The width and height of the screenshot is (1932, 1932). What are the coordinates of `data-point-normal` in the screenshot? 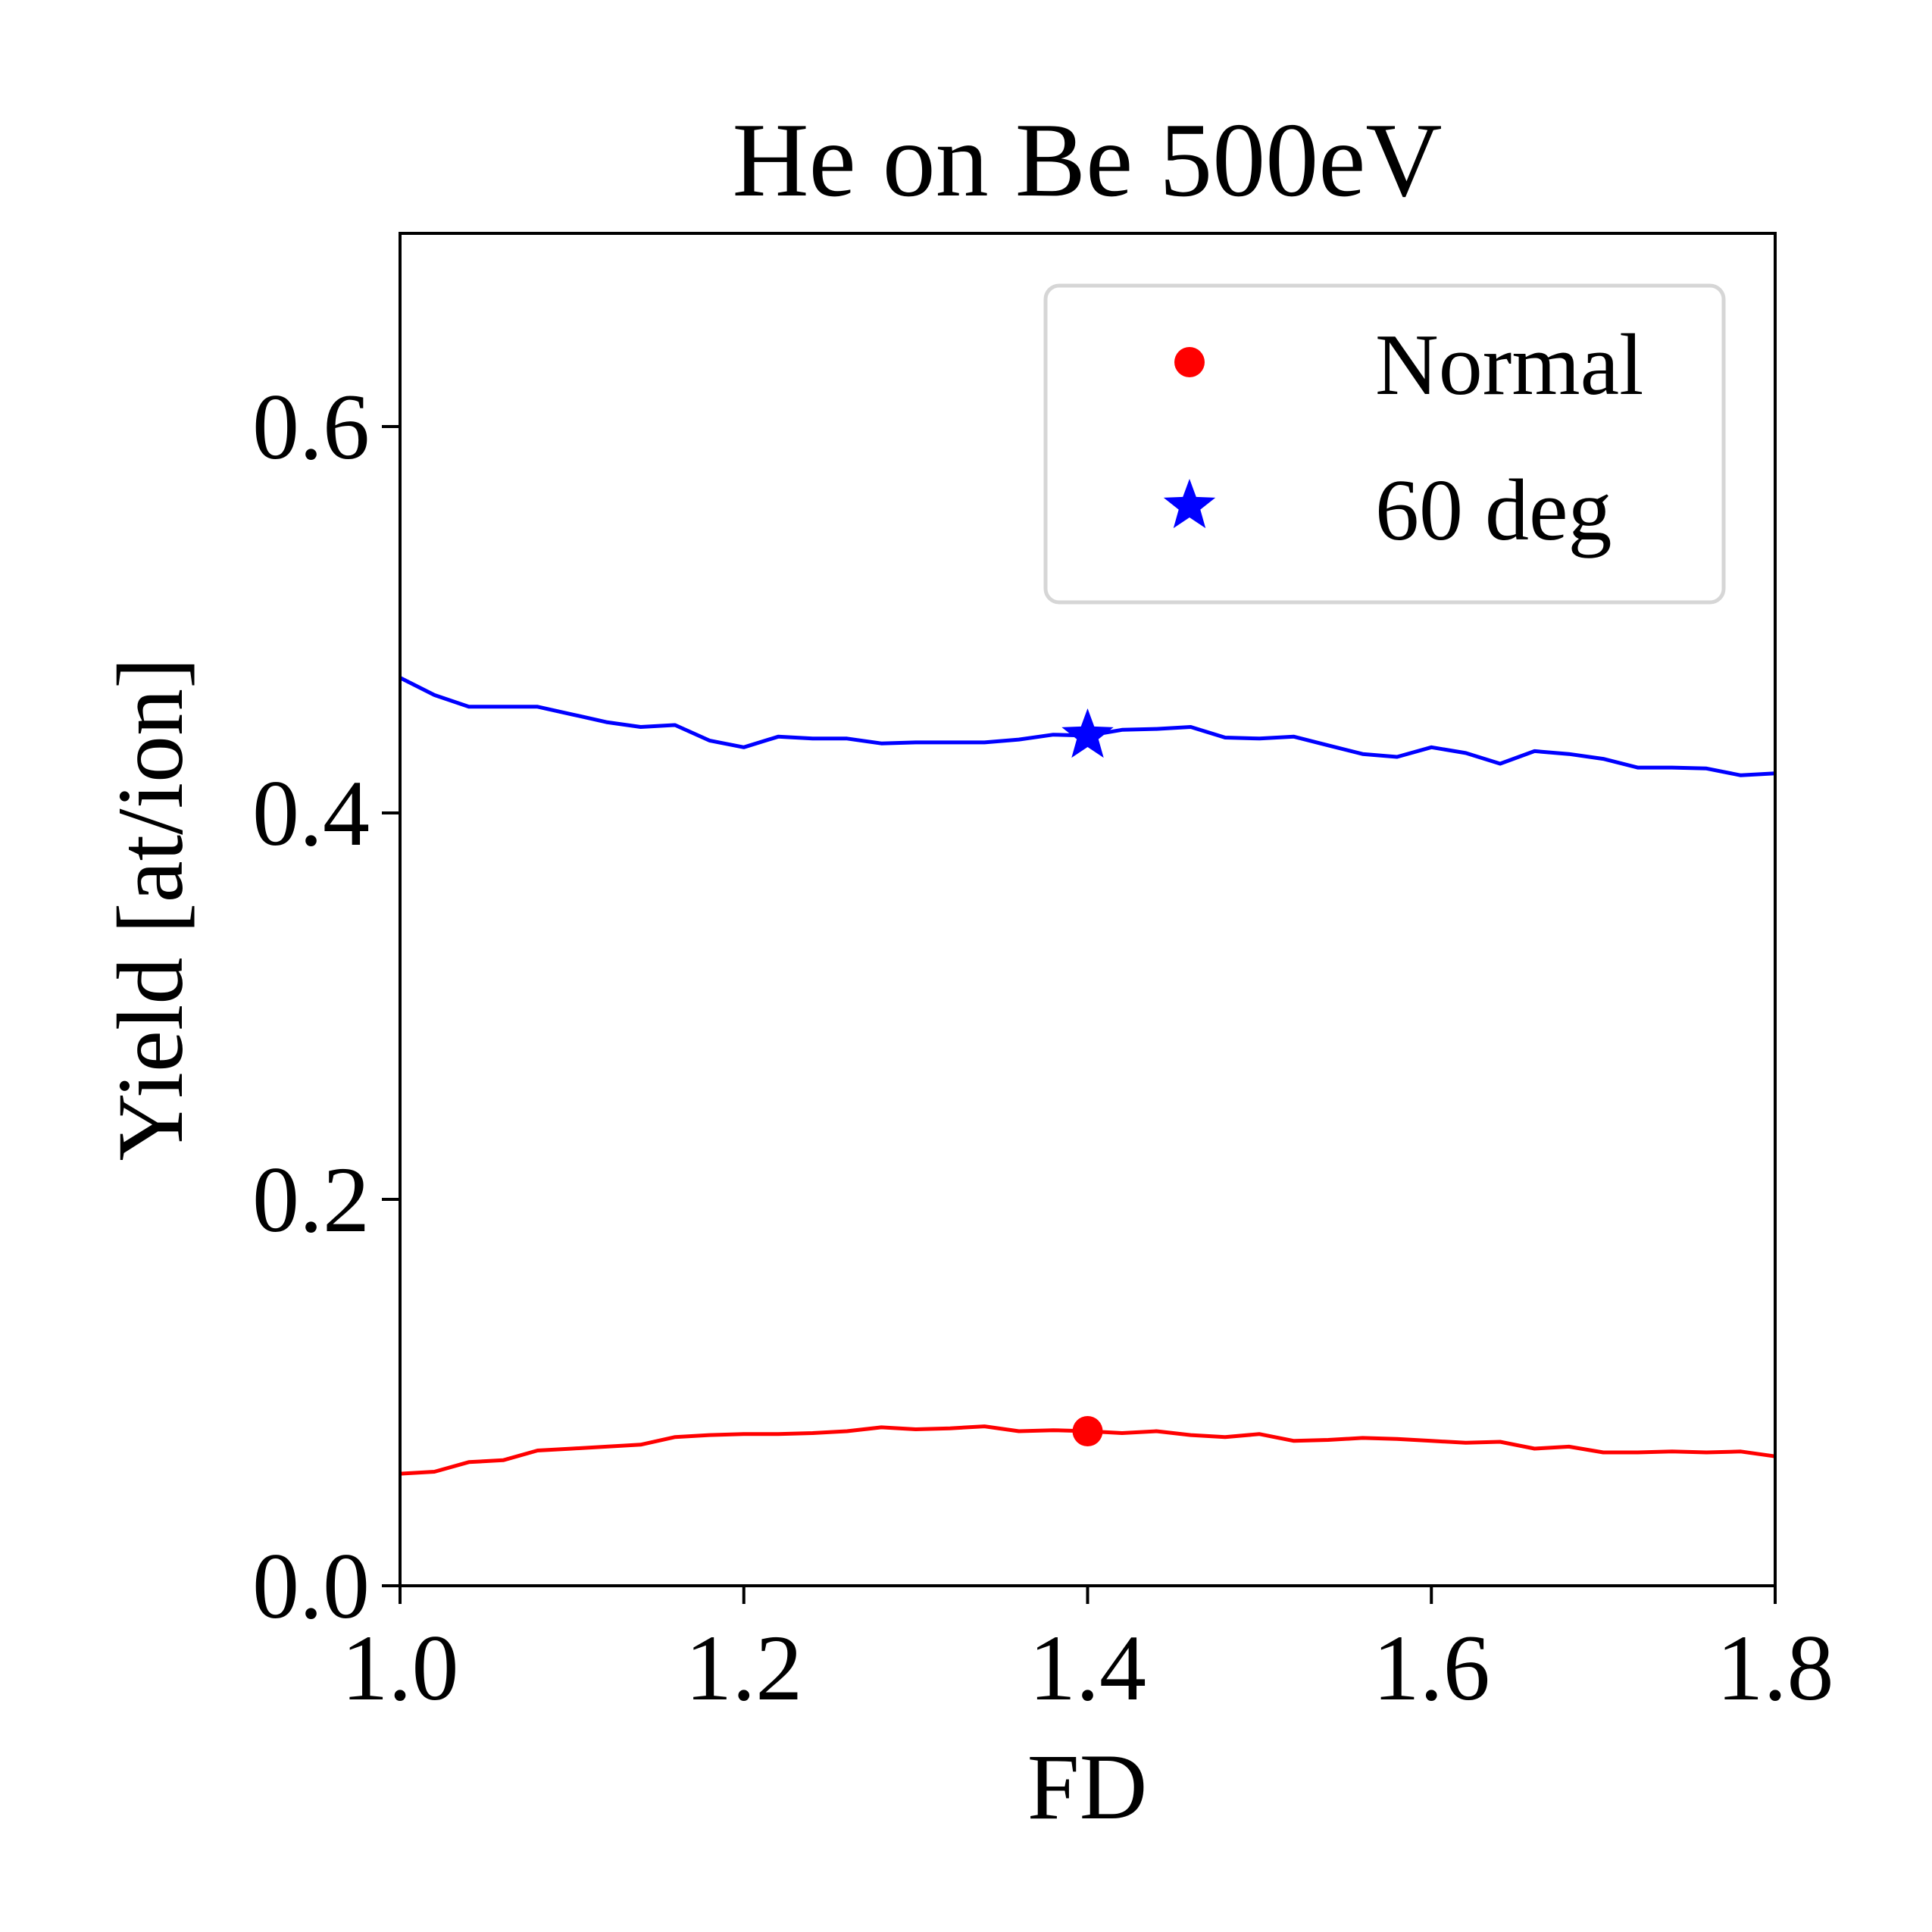 It's located at (1087, 1431).